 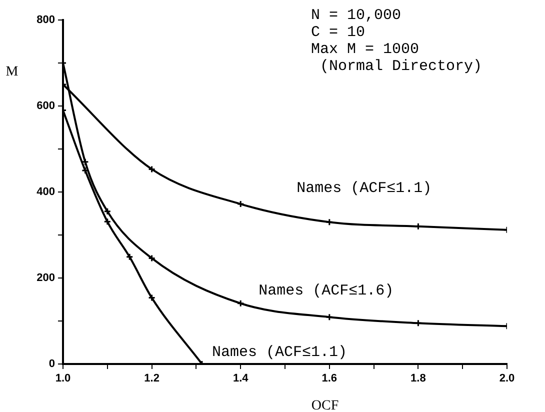 I want to click on y-tick-label: 0, so click(x=51, y=364).